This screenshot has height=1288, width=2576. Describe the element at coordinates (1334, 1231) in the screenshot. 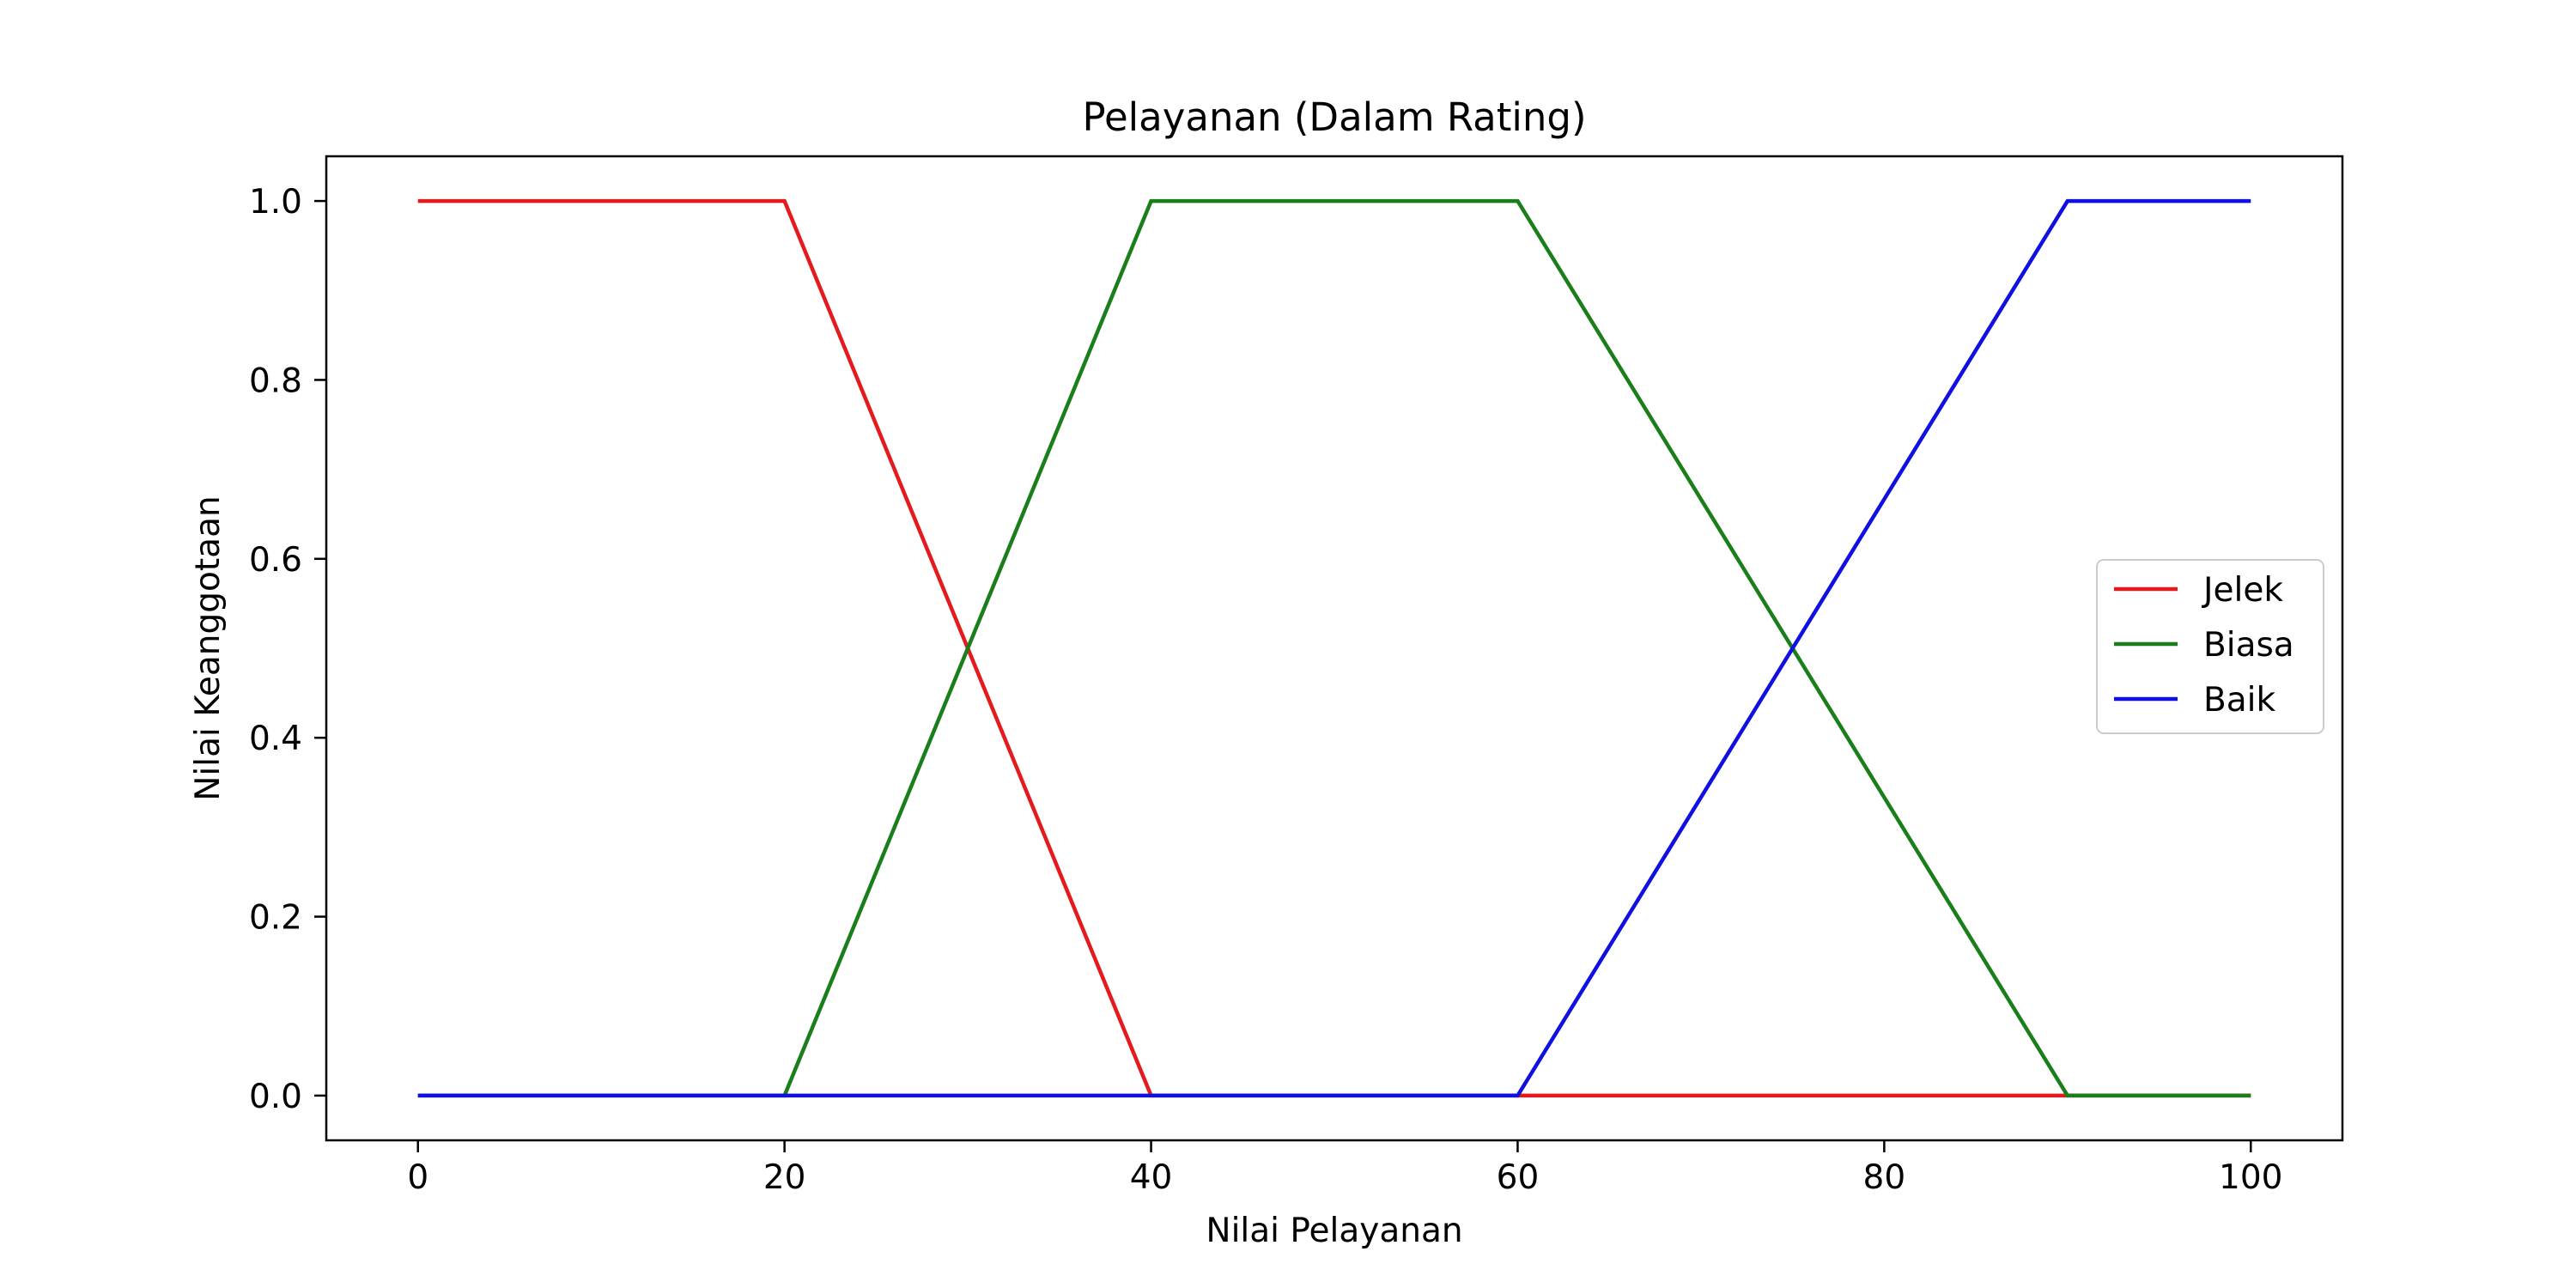

I see `x-axis-label: Nilai Pelayanan` at that location.